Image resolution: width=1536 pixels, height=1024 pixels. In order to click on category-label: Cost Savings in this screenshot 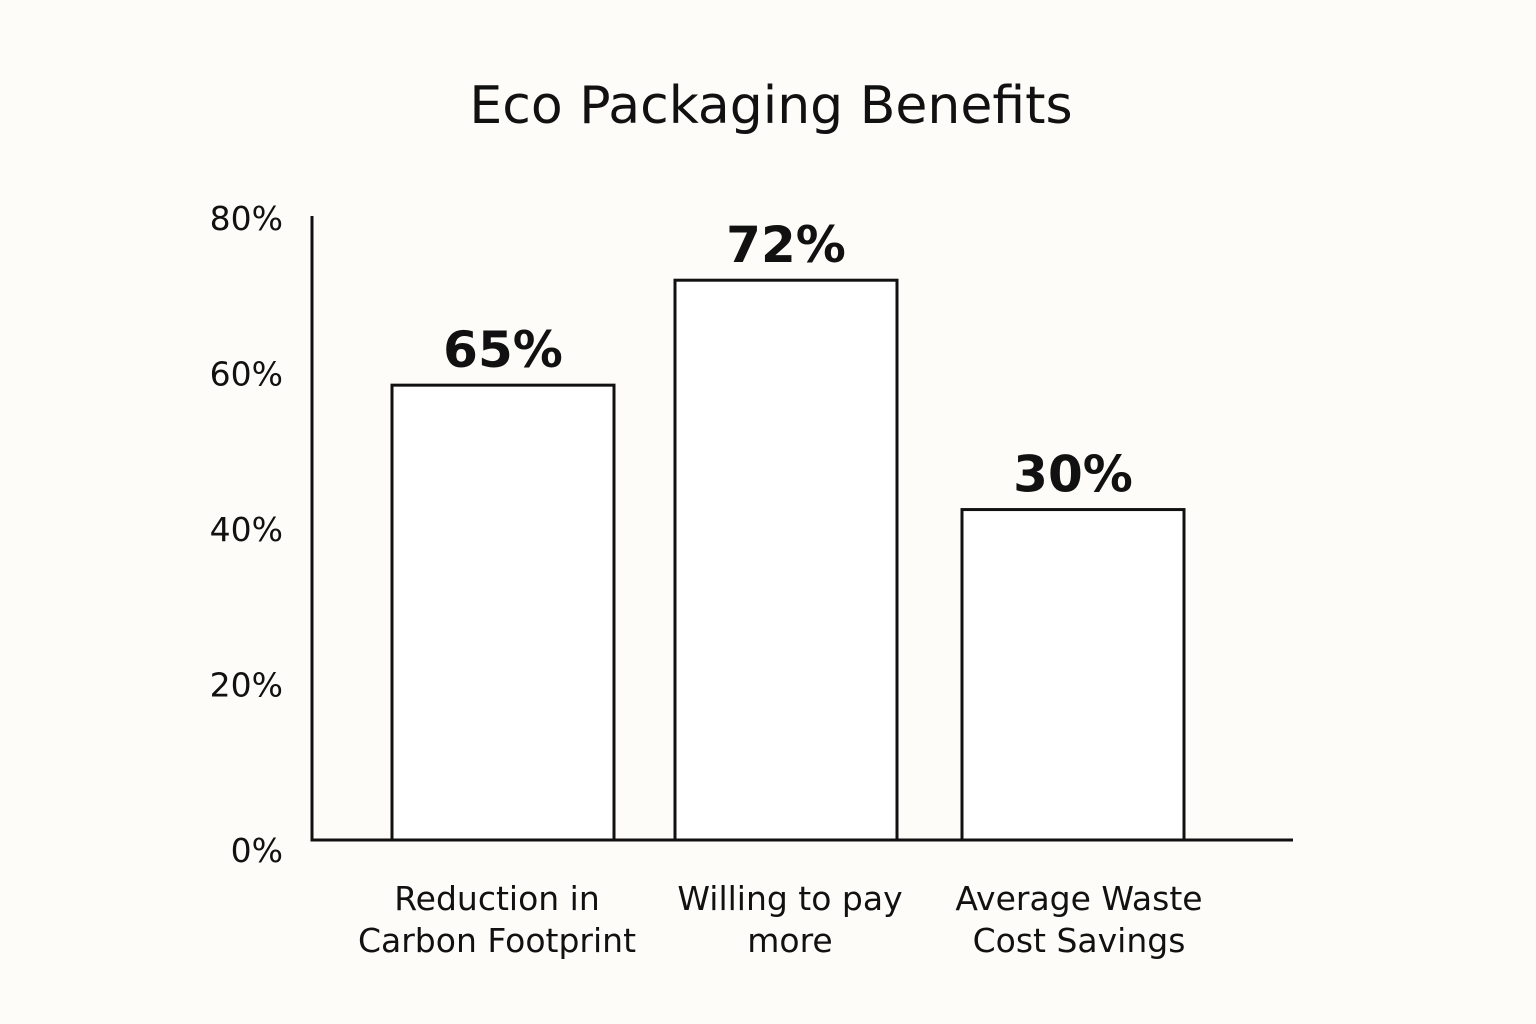, I will do `click(1079, 940)`.